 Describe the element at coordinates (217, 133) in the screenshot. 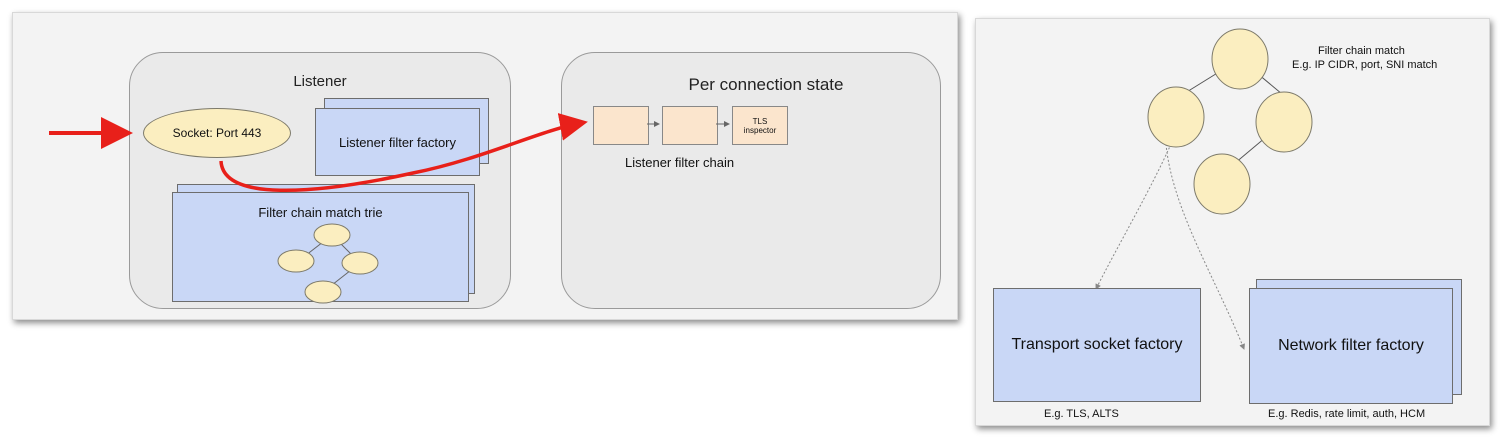

I see `socket-port-oval: Socket: Port 443` at that location.